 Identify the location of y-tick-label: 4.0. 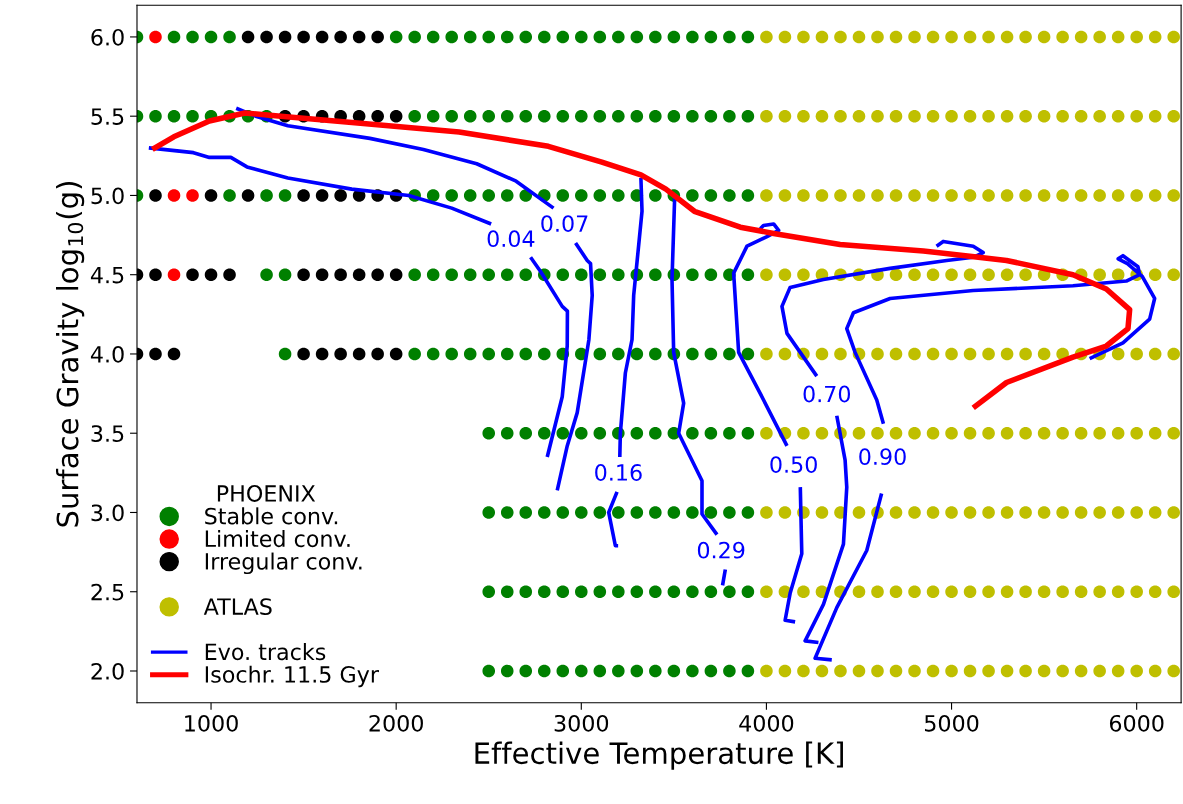
(107, 354).